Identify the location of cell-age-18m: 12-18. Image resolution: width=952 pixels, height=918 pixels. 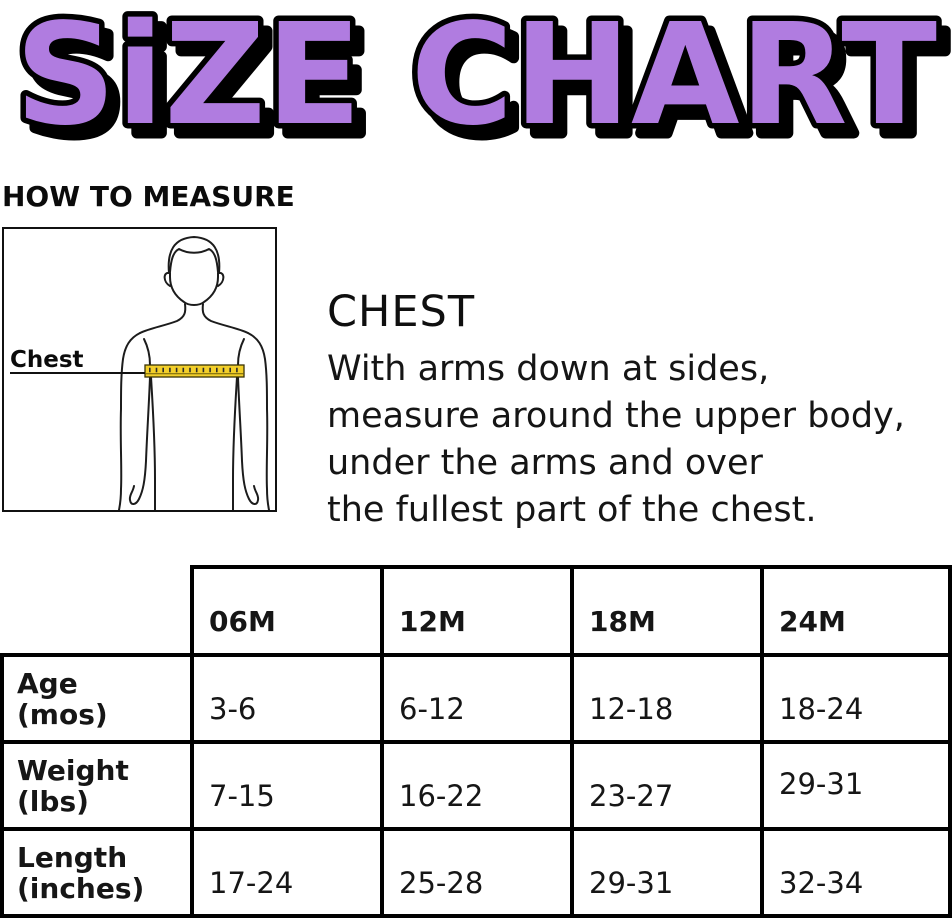
(667, 698).